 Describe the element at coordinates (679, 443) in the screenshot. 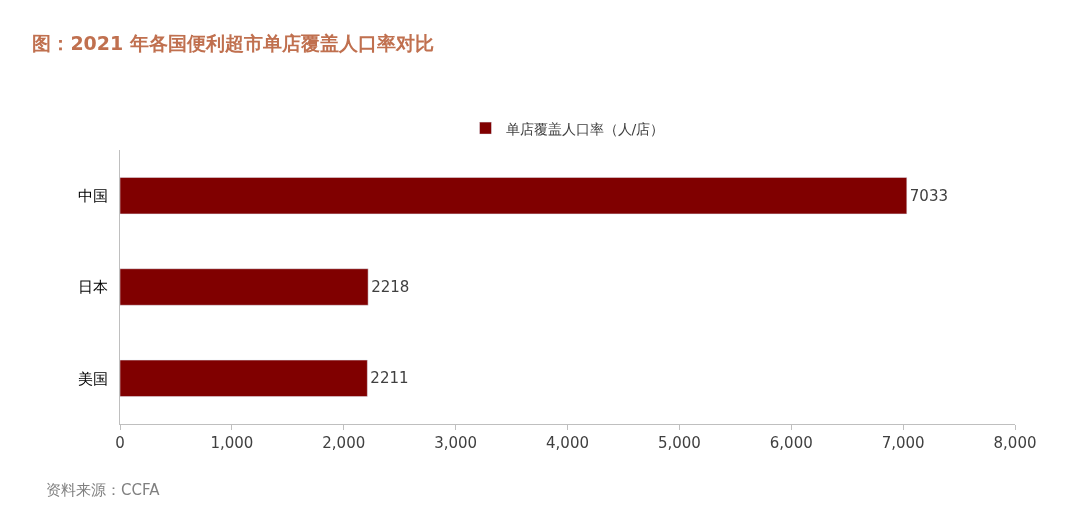

I see `x-tick-label: 5,000` at that location.